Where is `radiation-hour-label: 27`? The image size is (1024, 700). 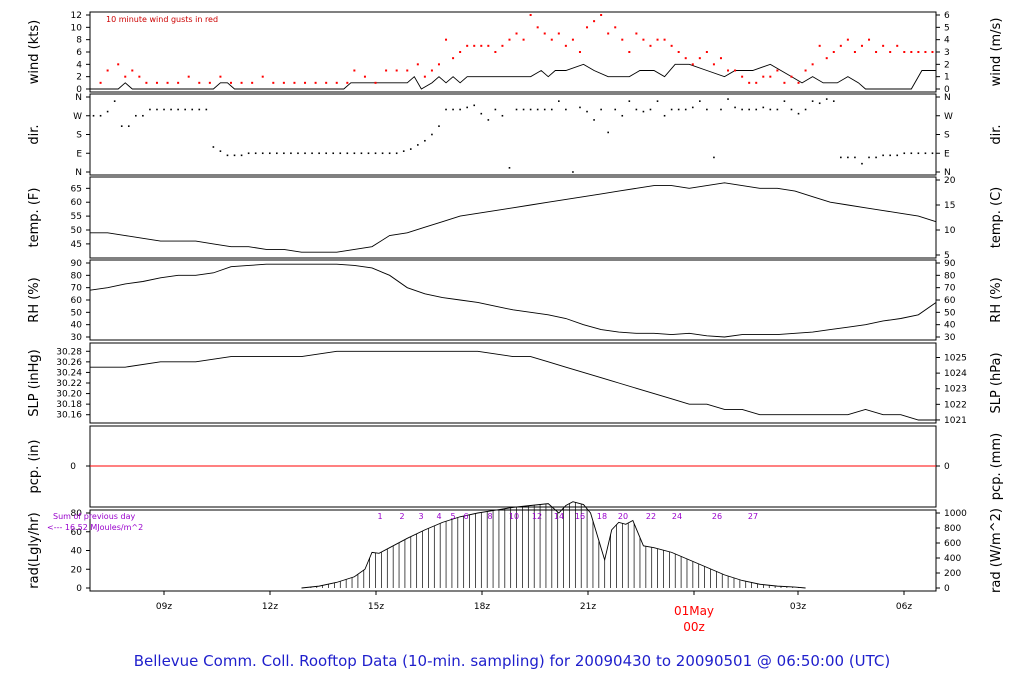
radiation-hour-label: 27 is located at coordinates (753, 516).